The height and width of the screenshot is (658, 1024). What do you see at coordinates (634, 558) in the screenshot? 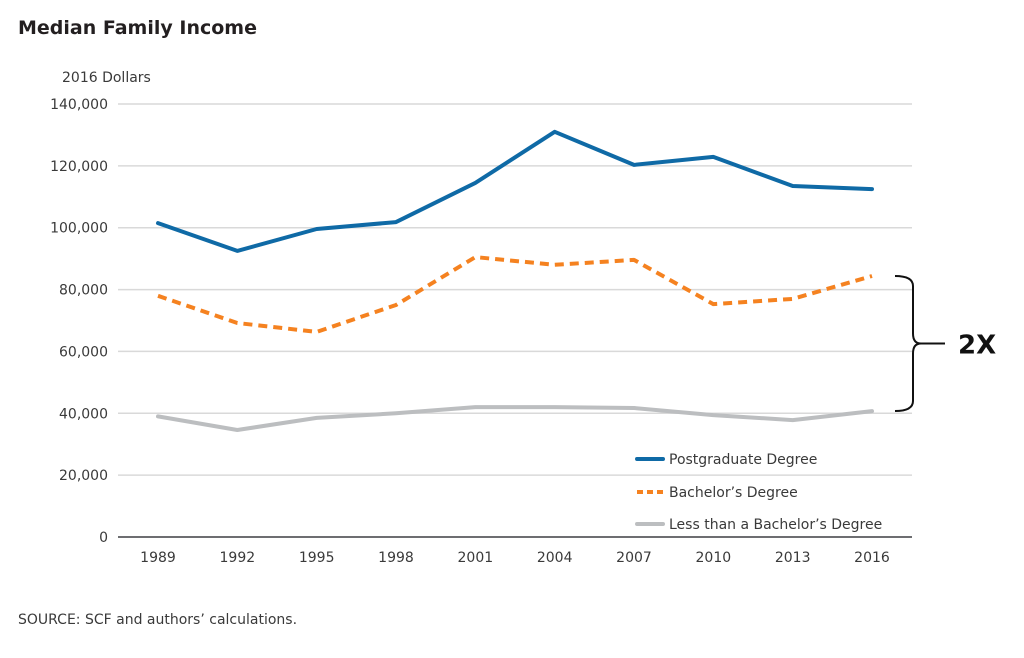
I see `x-tick-label: 2007` at bounding box center [634, 558].